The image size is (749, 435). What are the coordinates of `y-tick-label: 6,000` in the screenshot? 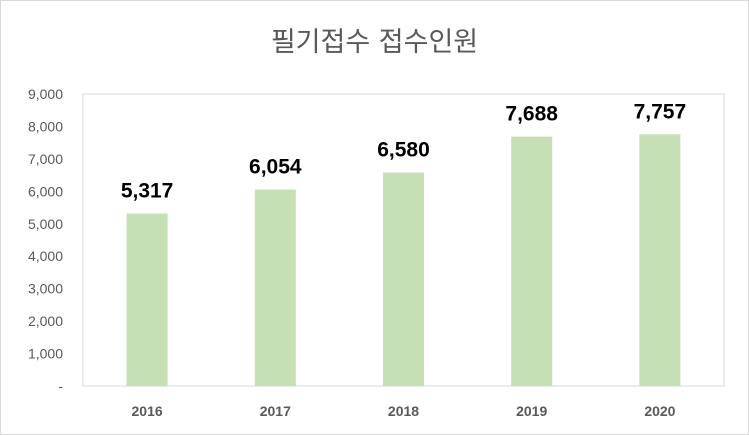 It's located at (45, 191).